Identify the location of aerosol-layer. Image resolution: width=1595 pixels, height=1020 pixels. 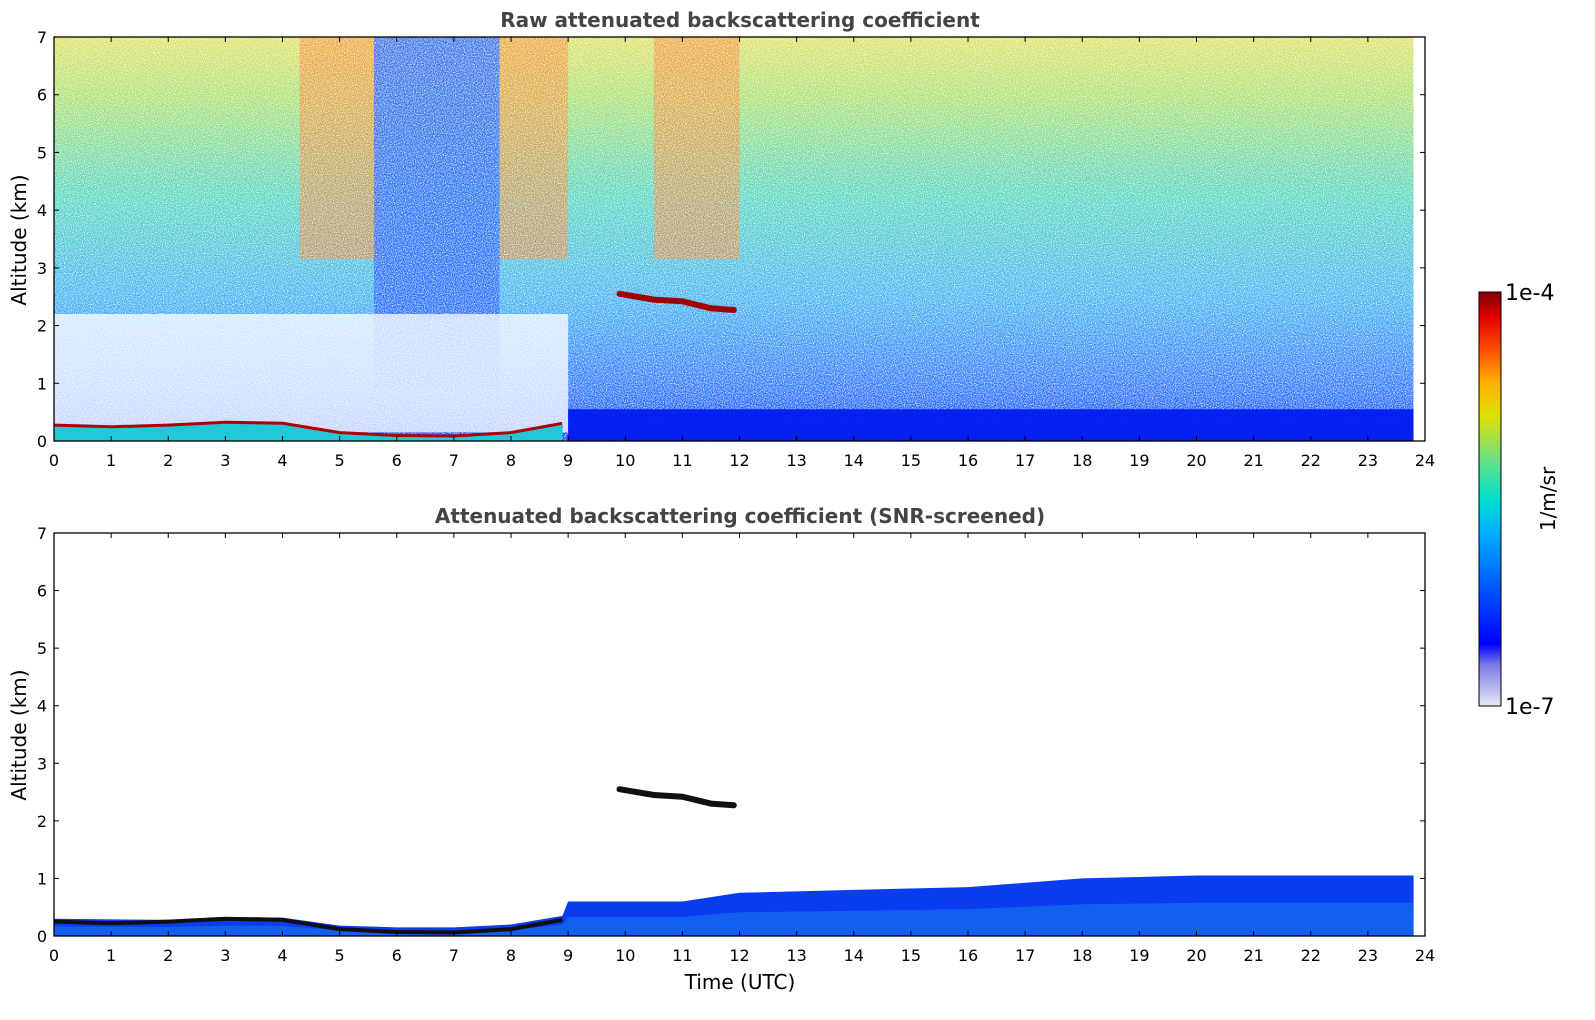
(991, 425).